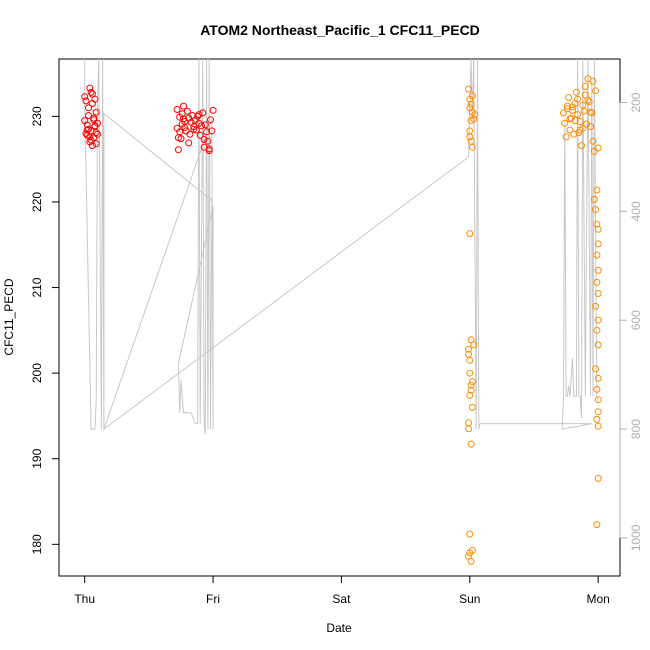 The width and height of the screenshot is (650, 650). What do you see at coordinates (37, 287) in the screenshot?
I see `y-tick-label: 210` at bounding box center [37, 287].